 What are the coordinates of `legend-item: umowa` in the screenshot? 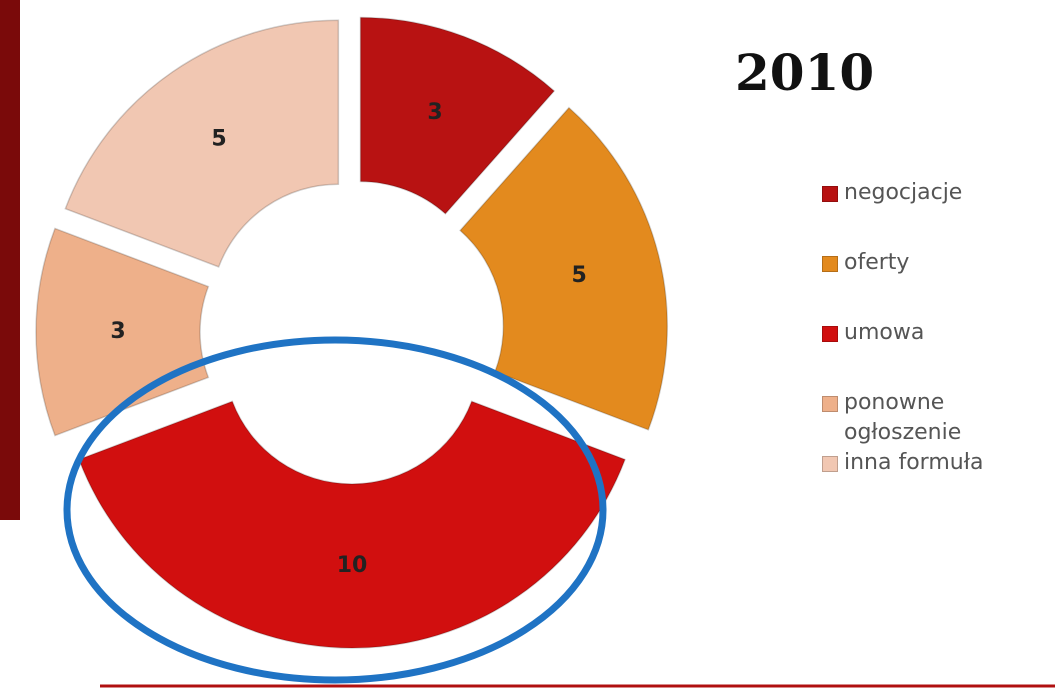 It's located at (938, 333).